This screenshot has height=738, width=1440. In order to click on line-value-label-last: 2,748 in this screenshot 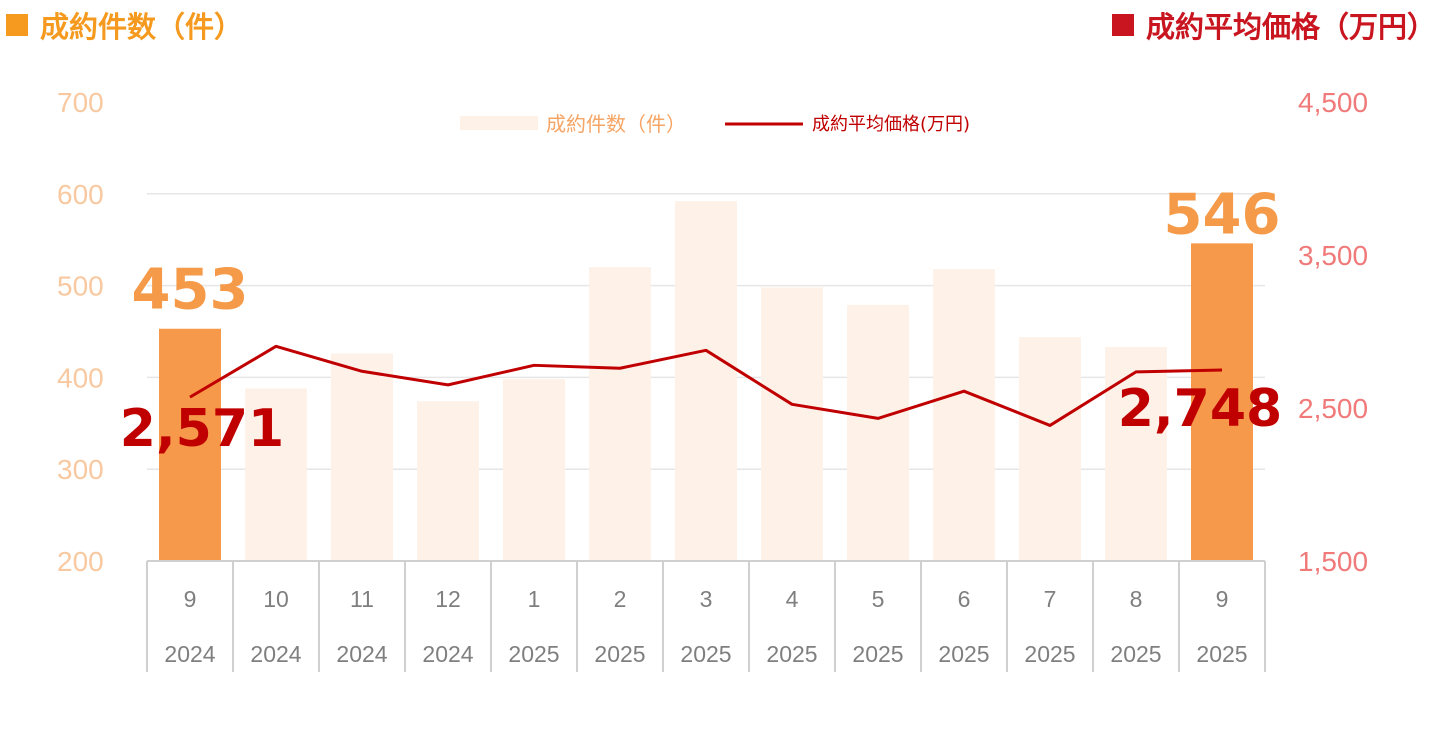, I will do `click(1200, 409)`.